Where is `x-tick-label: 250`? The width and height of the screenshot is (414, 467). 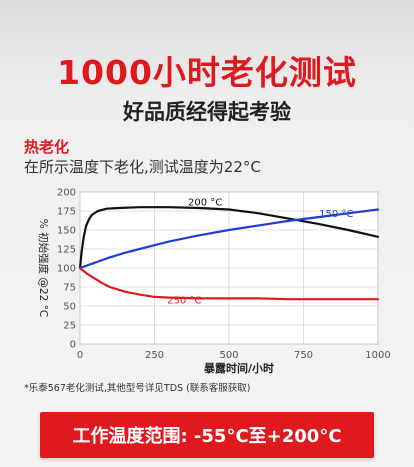
x-tick-label: 250 is located at coordinates (154, 355).